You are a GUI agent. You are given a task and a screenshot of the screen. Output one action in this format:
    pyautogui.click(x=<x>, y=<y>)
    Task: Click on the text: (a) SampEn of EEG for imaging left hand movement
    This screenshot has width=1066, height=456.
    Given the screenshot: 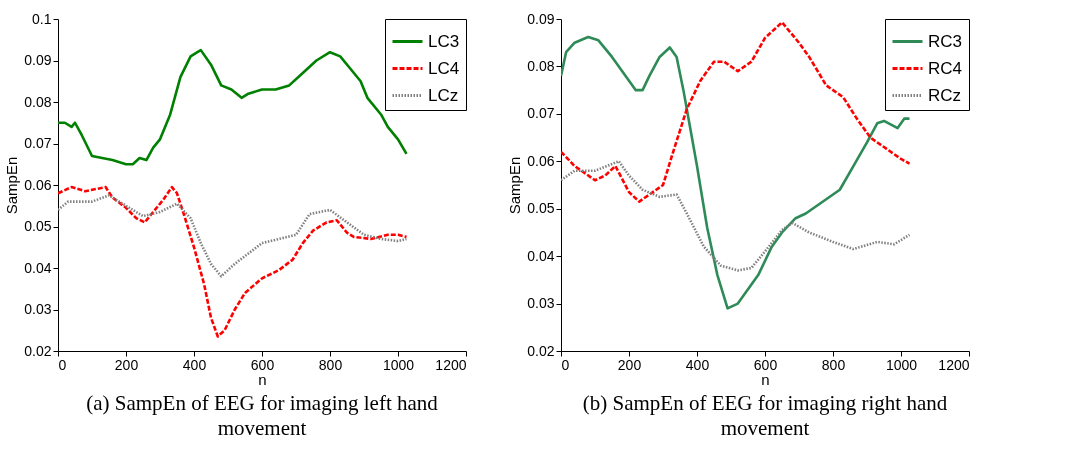 What is the action you would take?
    pyautogui.click(x=262, y=415)
    